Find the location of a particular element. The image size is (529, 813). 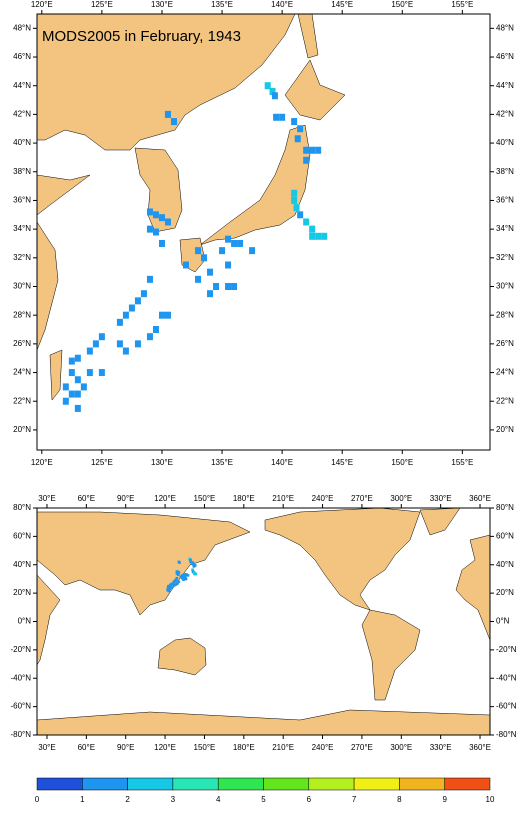

y-tick-label: 40°N is located at coordinates (22, 142).